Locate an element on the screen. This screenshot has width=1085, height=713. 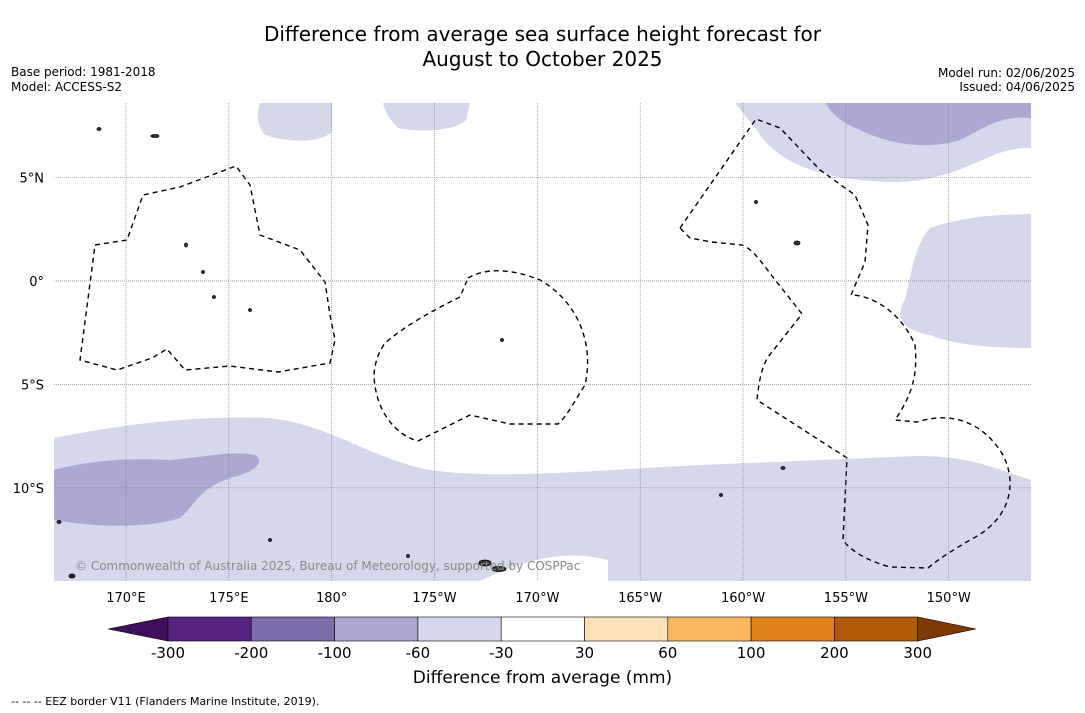
lon-tick-label: 155°W is located at coordinates (846, 598).